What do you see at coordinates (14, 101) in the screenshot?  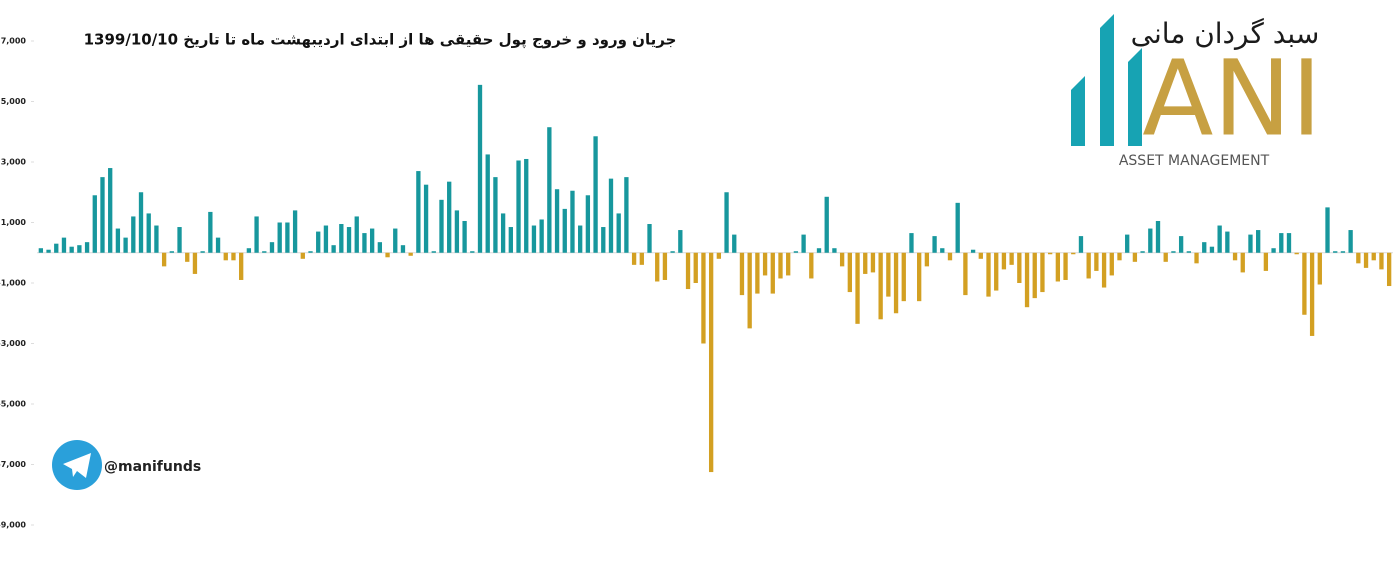 I see `y-tick-label: 5,000` at bounding box center [14, 101].